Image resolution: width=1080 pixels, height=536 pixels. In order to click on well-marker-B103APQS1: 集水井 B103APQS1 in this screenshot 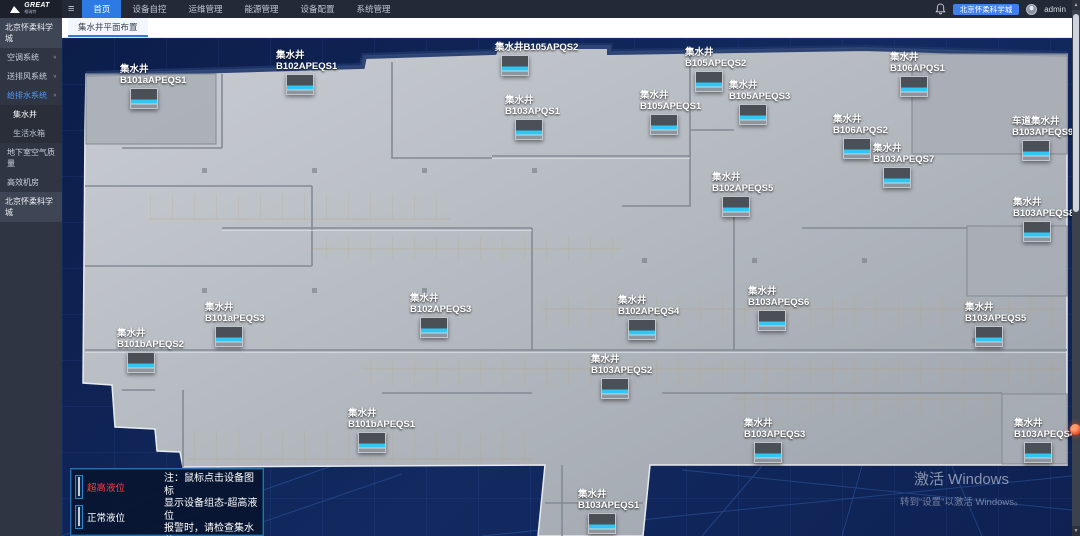, I will do `click(532, 117)`.